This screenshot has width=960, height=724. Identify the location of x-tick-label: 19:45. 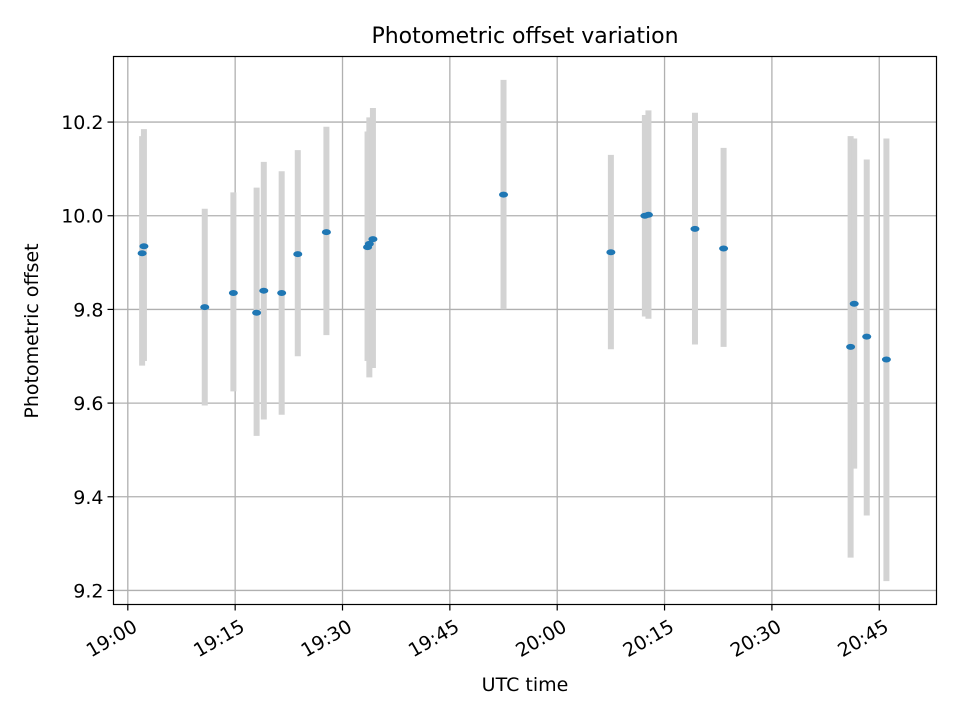
(434, 639).